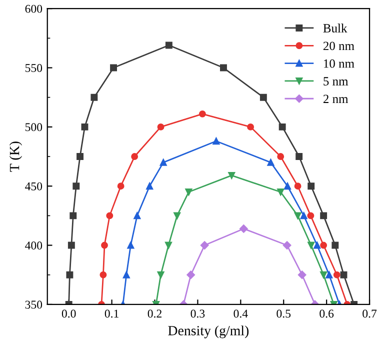 This screenshot has width=379, height=344. What do you see at coordinates (69, 314) in the screenshot?
I see `x-tick-label: 0.0` at bounding box center [69, 314].